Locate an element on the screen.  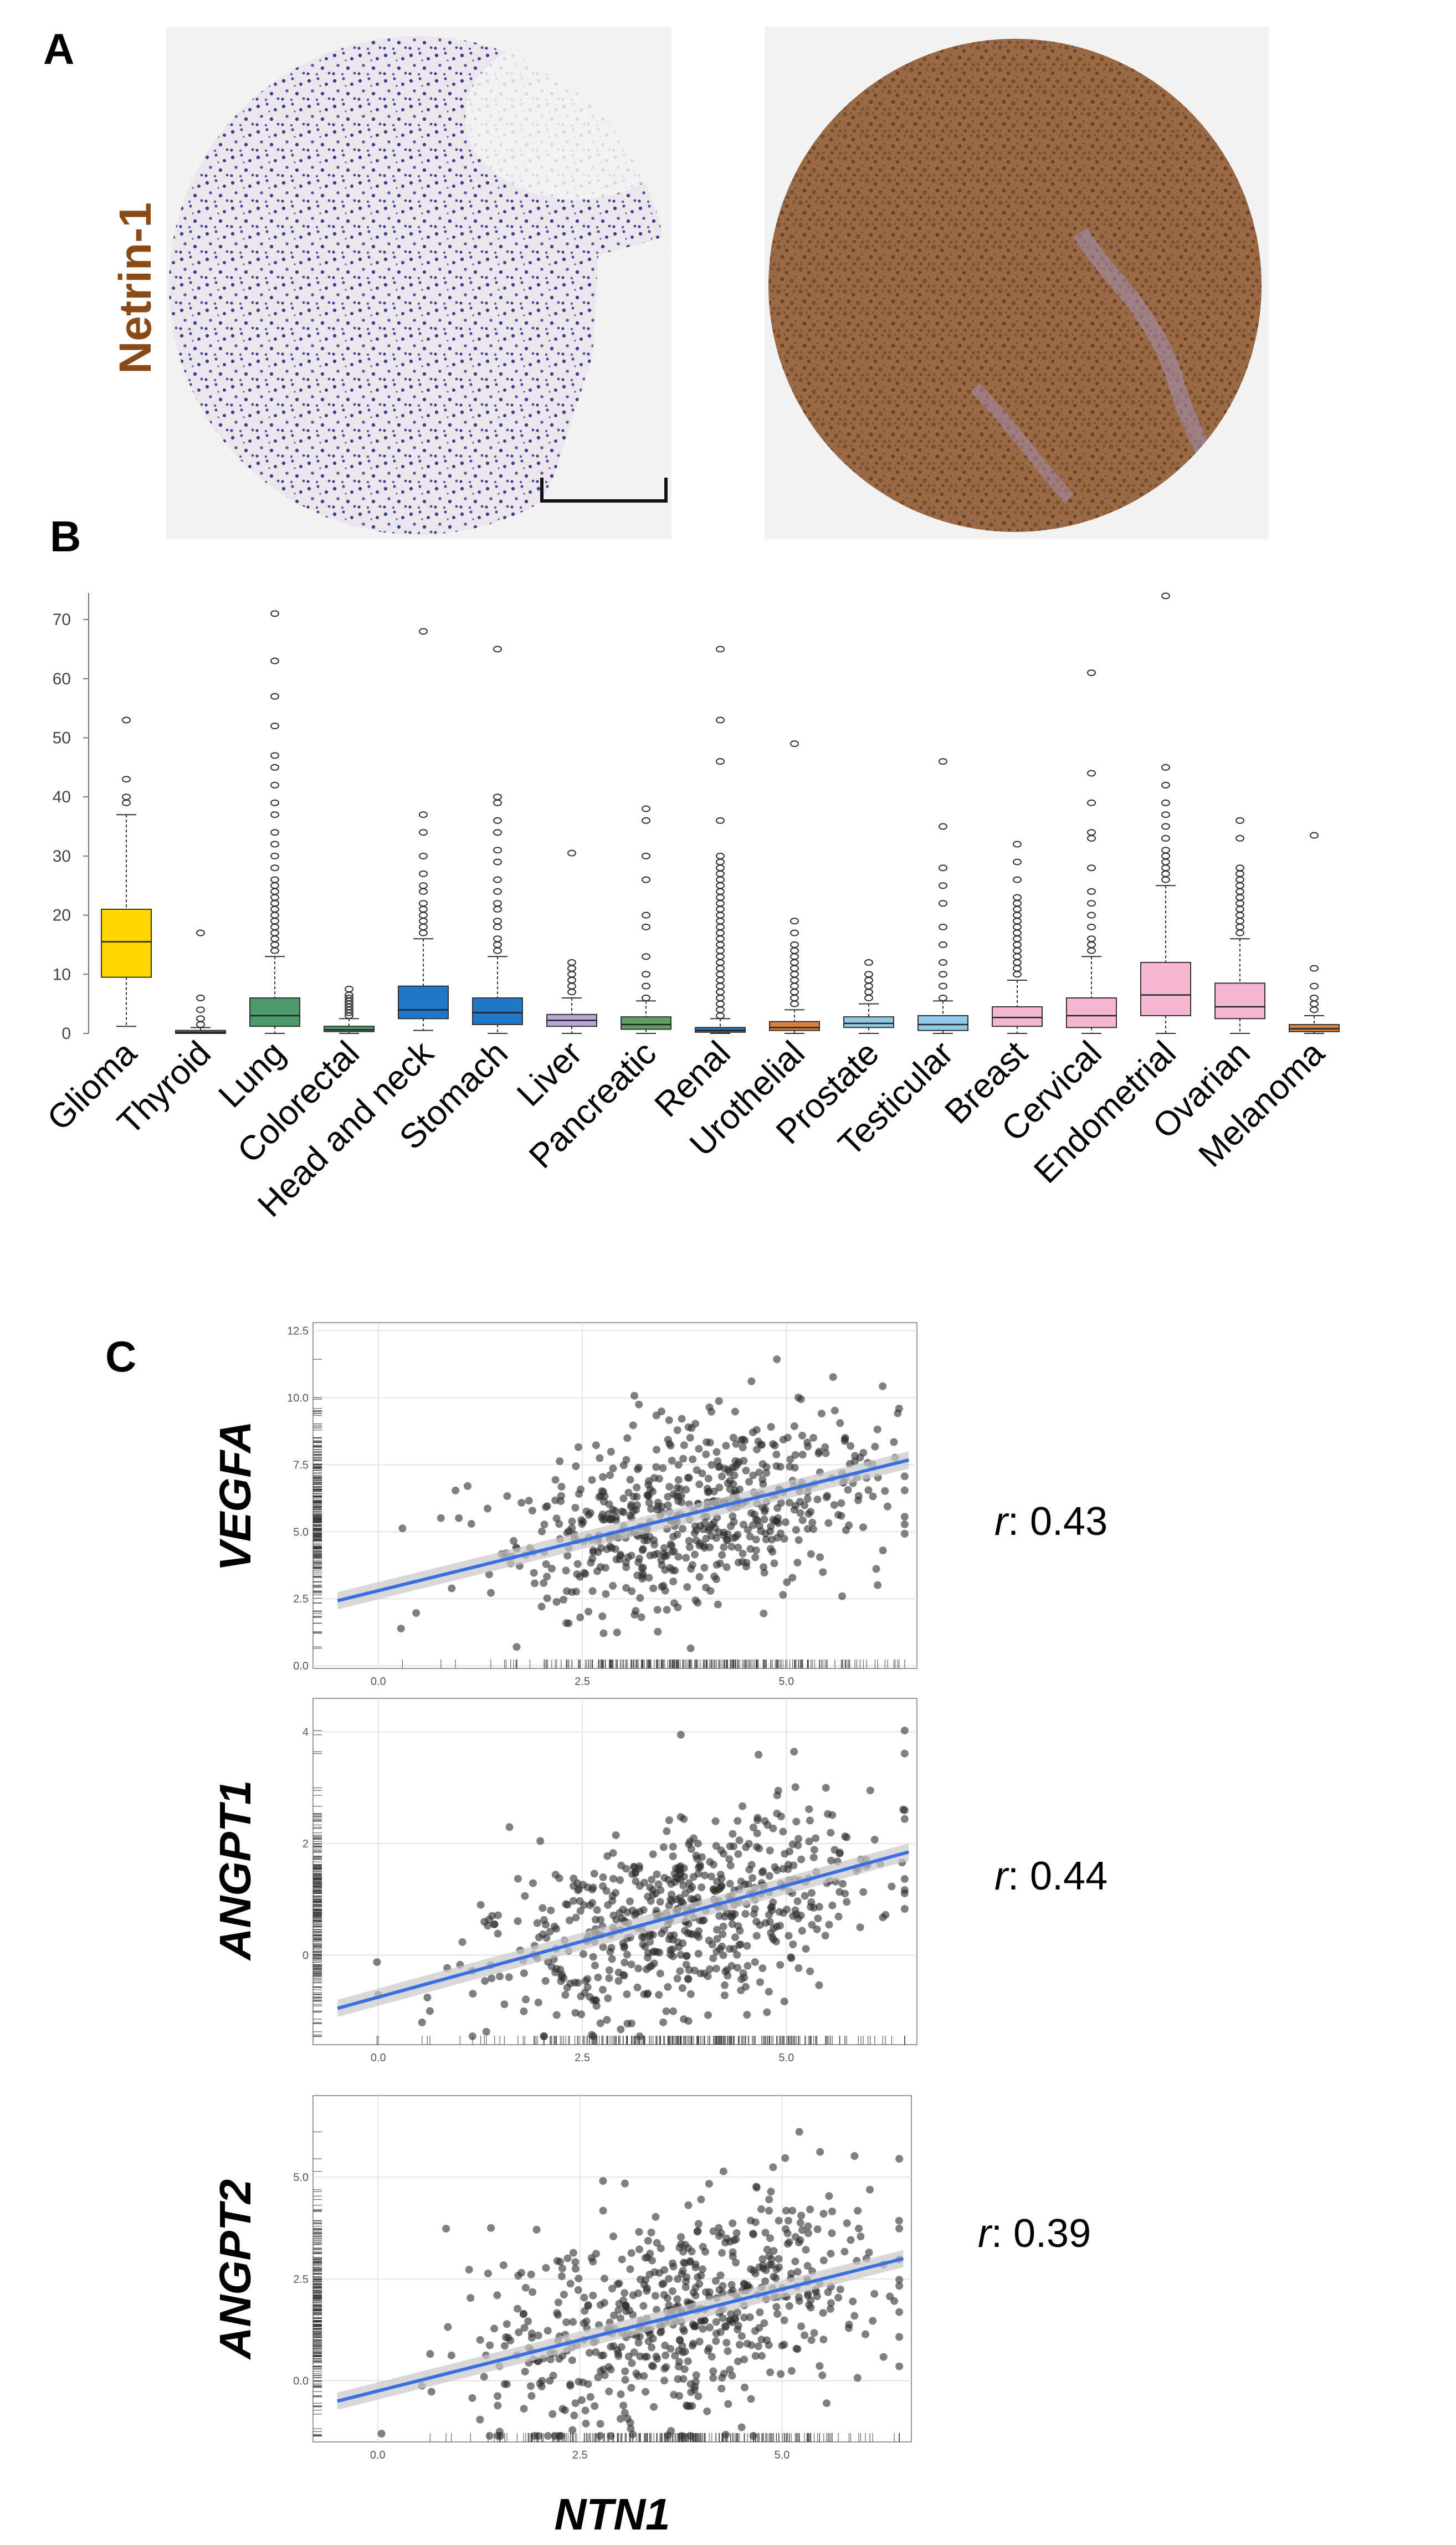
y-tick-label: 30 is located at coordinates (62, 856).